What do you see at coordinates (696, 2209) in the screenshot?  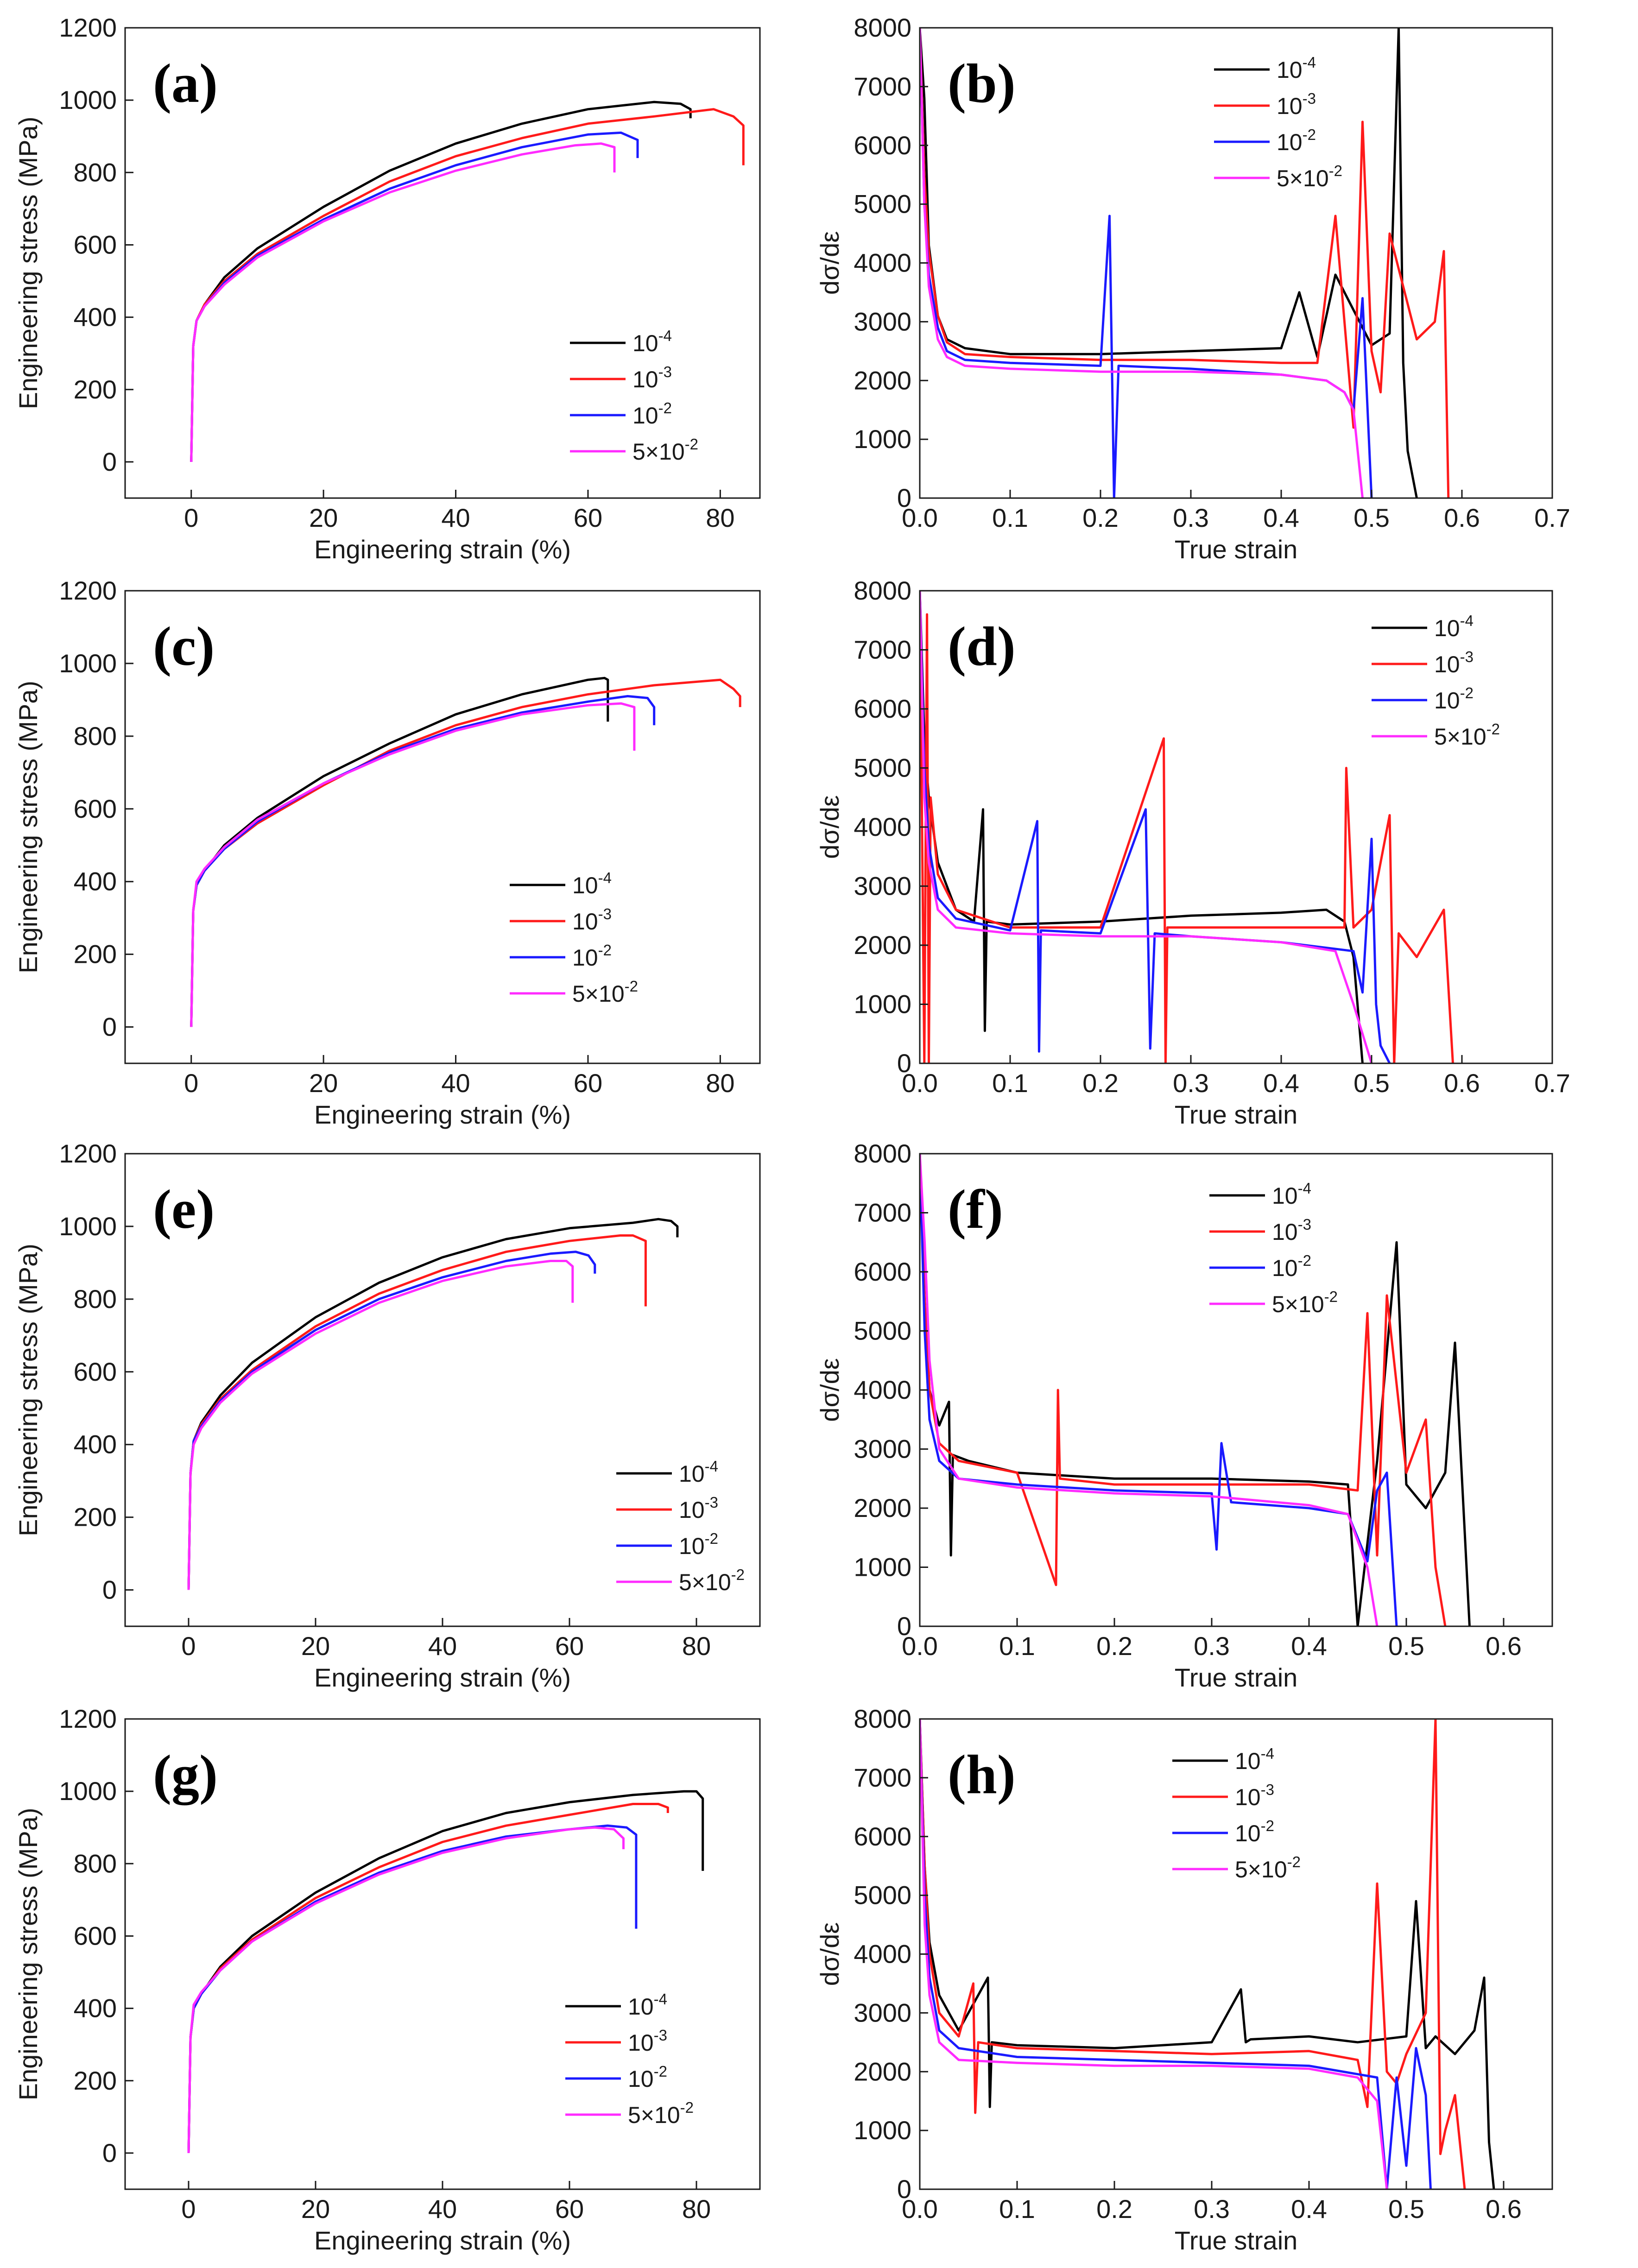 I see `x-tick-label: 80` at bounding box center [696, 2209].